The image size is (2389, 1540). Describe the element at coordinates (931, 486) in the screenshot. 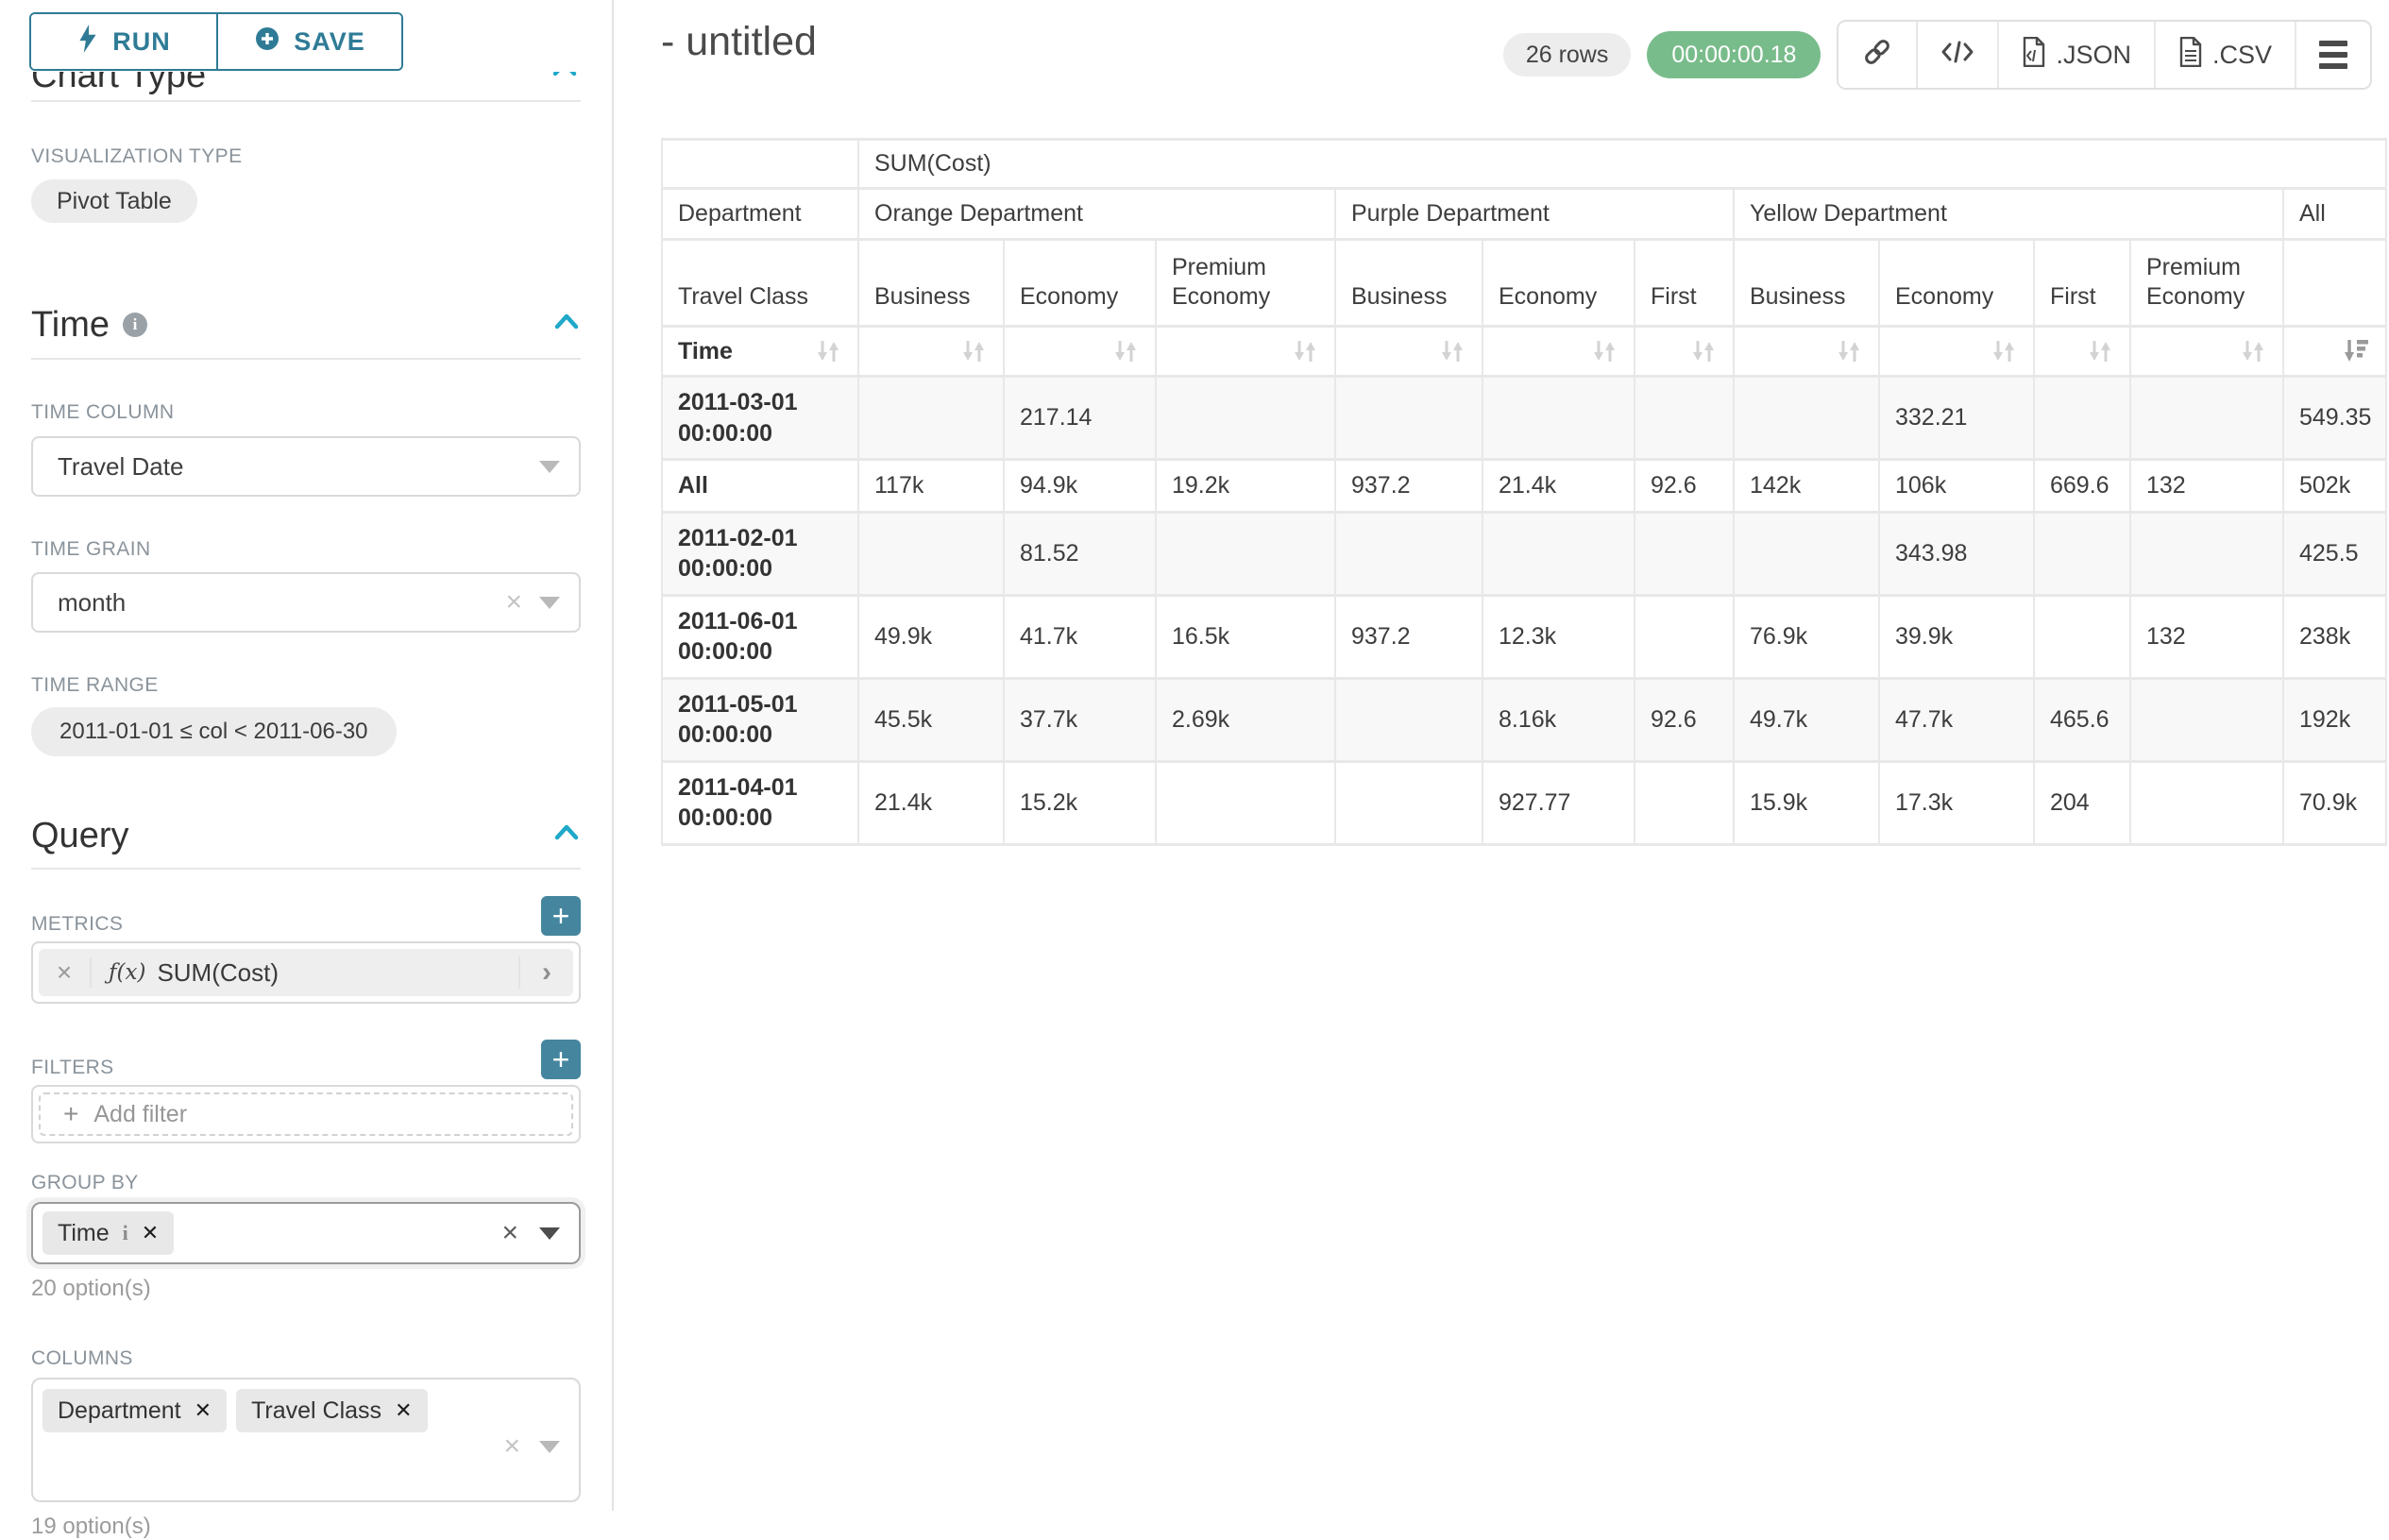

I see `value-cell: 117k` at that location.